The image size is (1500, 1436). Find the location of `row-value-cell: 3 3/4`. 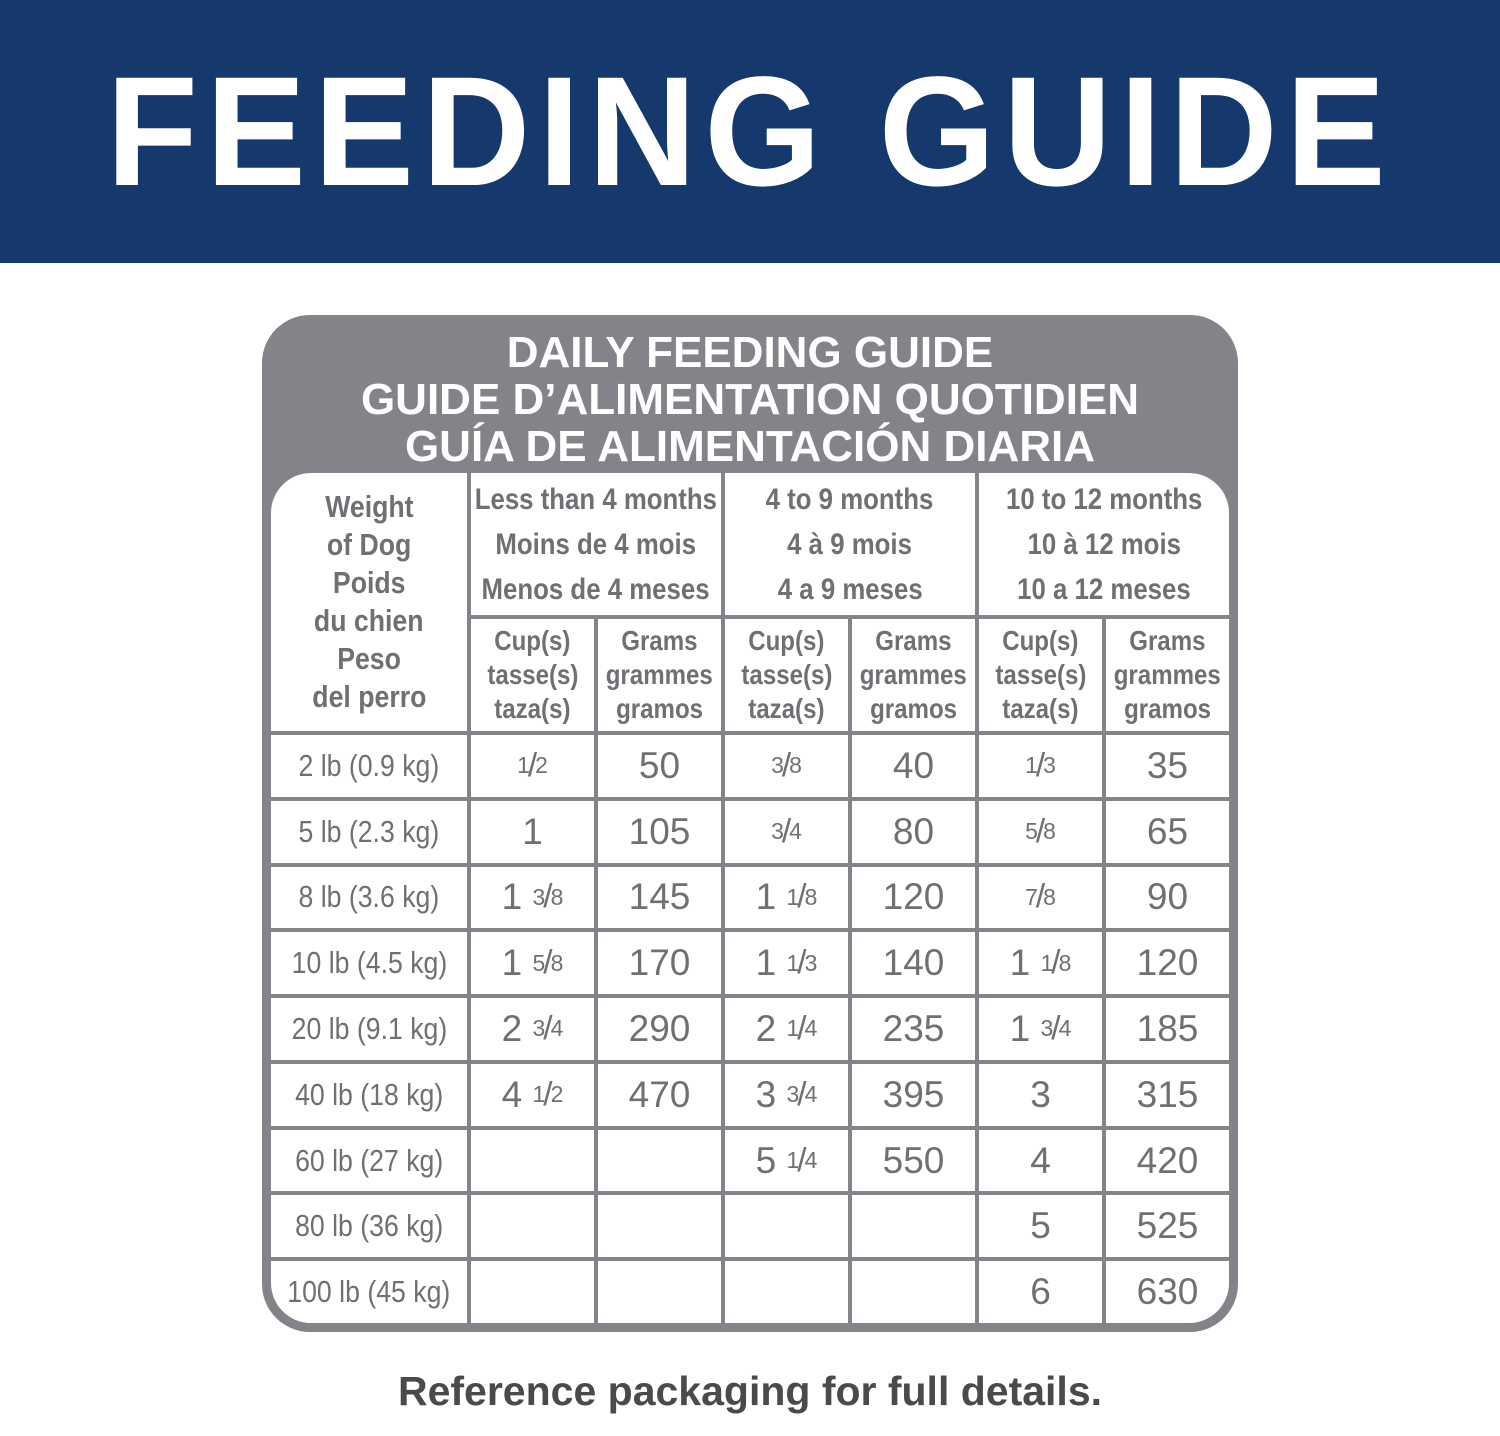

row-value-cell: 3 3/4 is located at coordinates (786, 1094).